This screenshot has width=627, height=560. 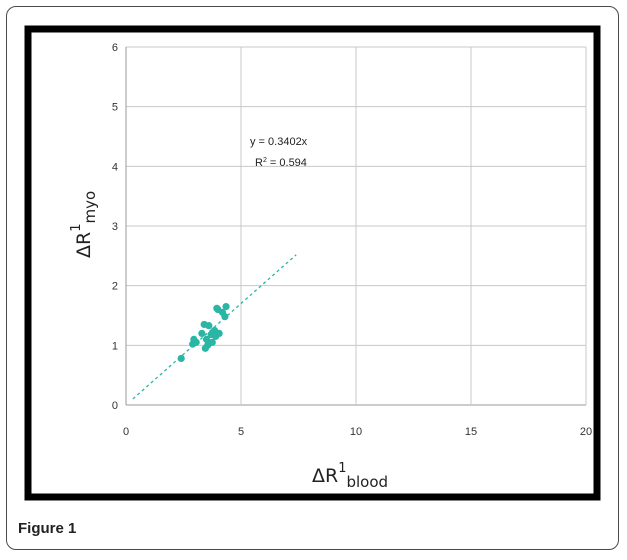 What do you see at coordinates (350, 476) in the screenshot?
I see `x-axis-label: ΔR1blood` at bounding box center [350, 476].